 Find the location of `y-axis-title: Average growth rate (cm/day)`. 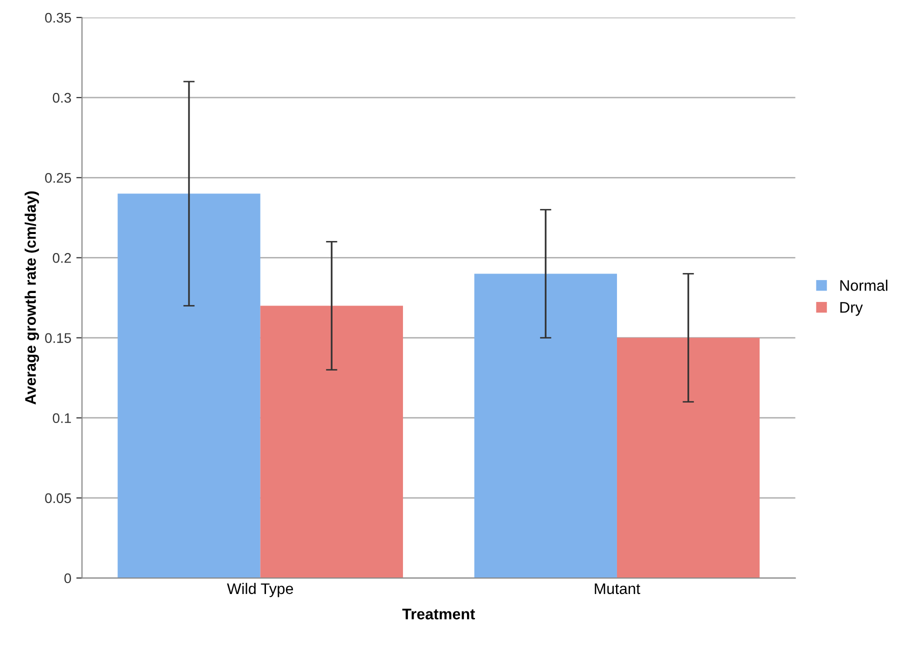

y-axis-title: Average growth rate (cm/day) is located at coordinates (31, 297).